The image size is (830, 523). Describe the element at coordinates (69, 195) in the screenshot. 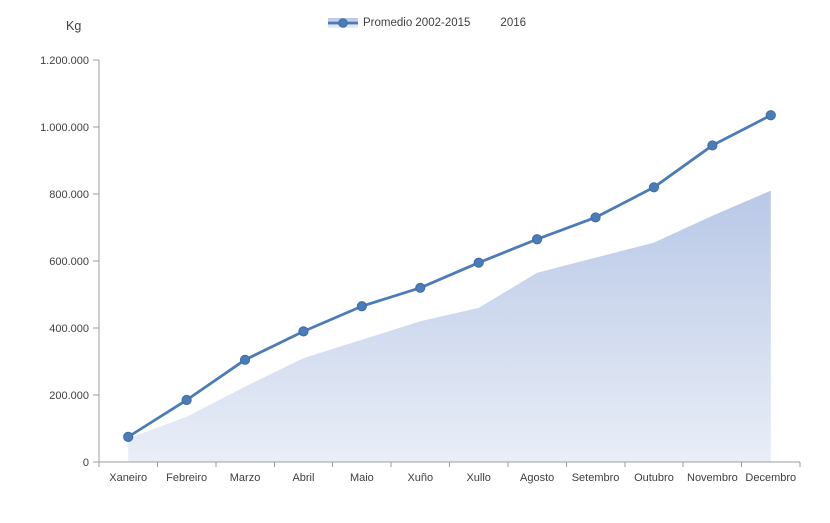

I see `y-axis-tick-label: 800.000` at that location.